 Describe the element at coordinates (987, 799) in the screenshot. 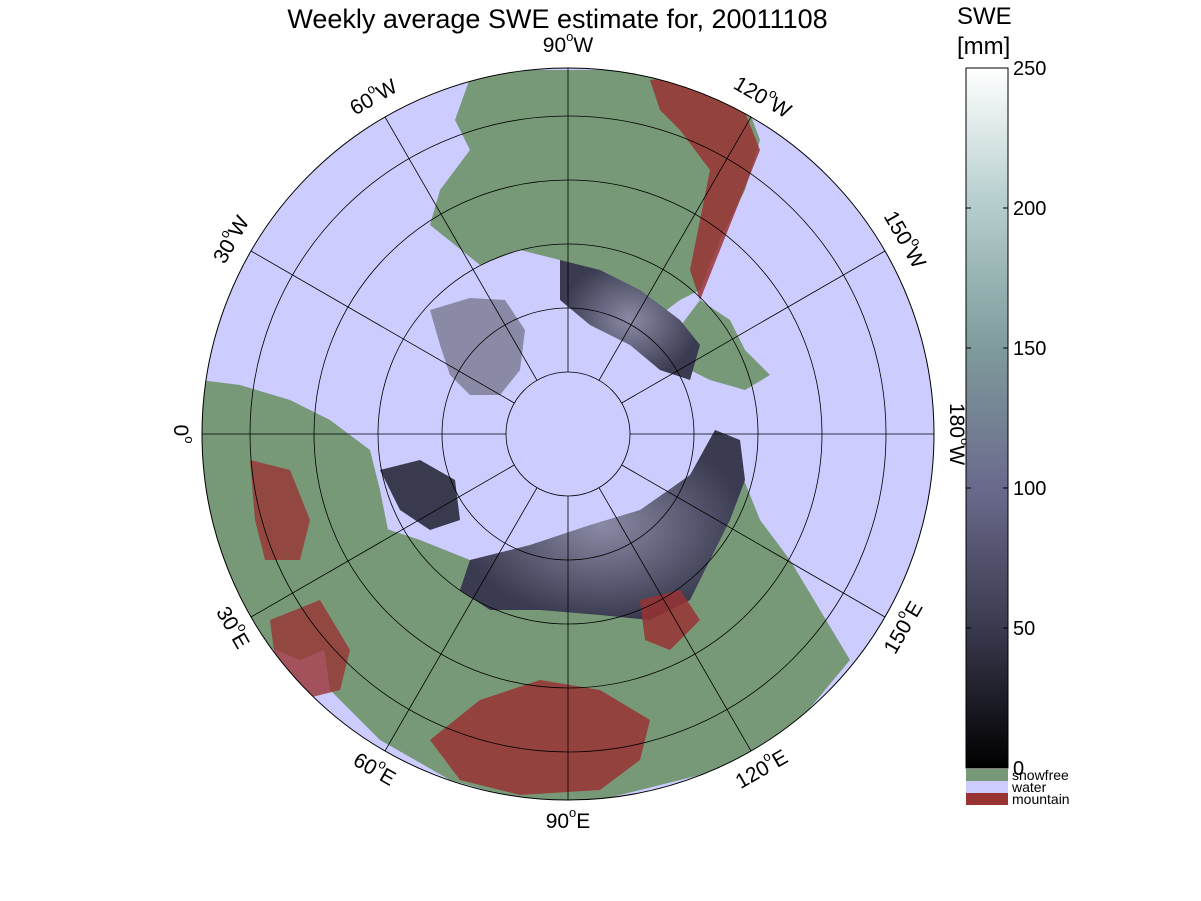

I see `legend-swatch-mountain` at that location.